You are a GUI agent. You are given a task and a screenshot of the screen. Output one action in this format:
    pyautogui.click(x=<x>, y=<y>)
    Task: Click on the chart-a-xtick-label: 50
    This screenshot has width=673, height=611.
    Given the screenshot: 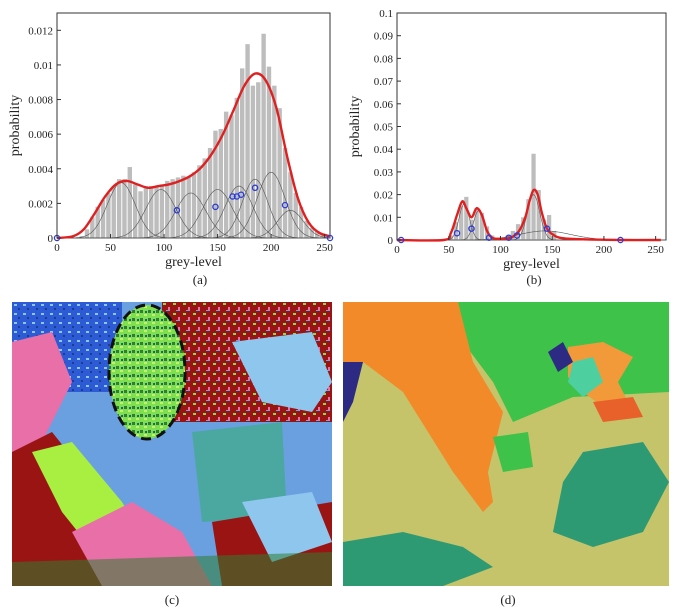 What is the action you would take?
    pyautogui.click(x=111, y=248)
    